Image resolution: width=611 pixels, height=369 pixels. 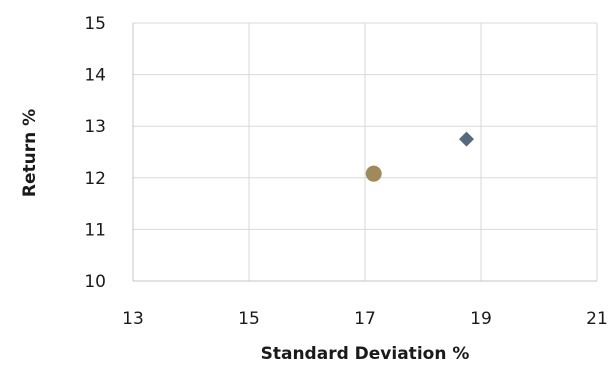 What do you see at coordinates (95, 127) in the screenshot?
I see `y-tick-label: 13` at bounding box center [95, 127].